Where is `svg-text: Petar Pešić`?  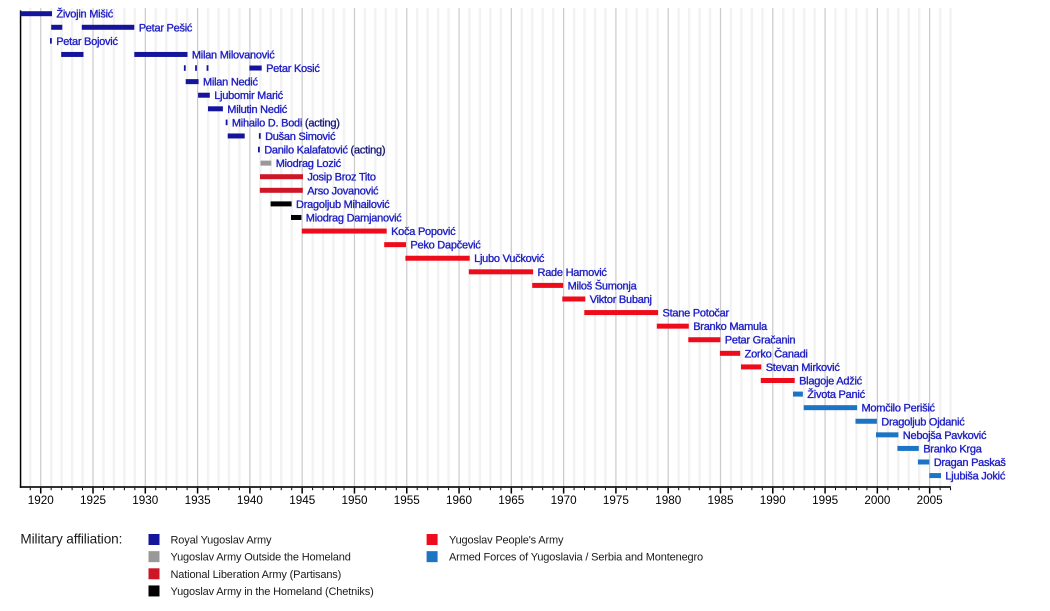 svg-text: Petar Pešić is located at coordinates (166, 28).